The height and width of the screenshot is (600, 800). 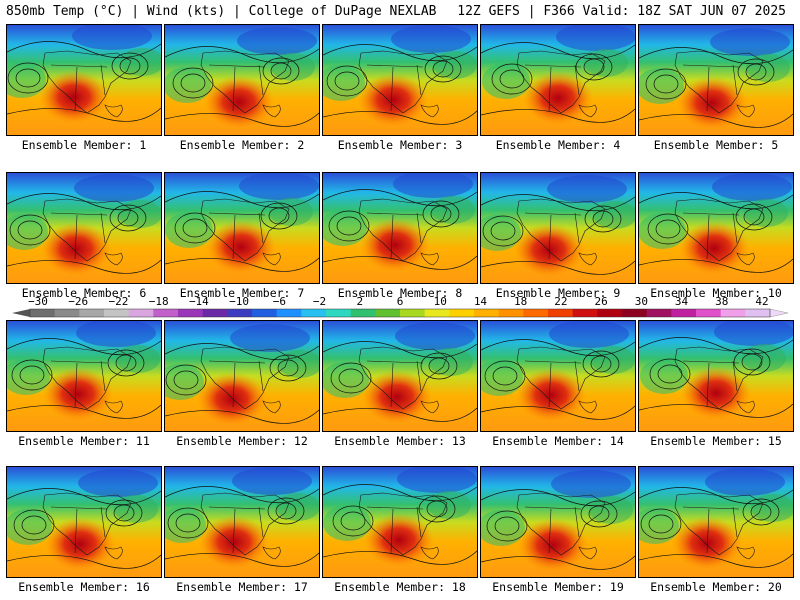 I want to click on ensemble-member-label: Ensemble Member: 2, so click(x=242, y=145).